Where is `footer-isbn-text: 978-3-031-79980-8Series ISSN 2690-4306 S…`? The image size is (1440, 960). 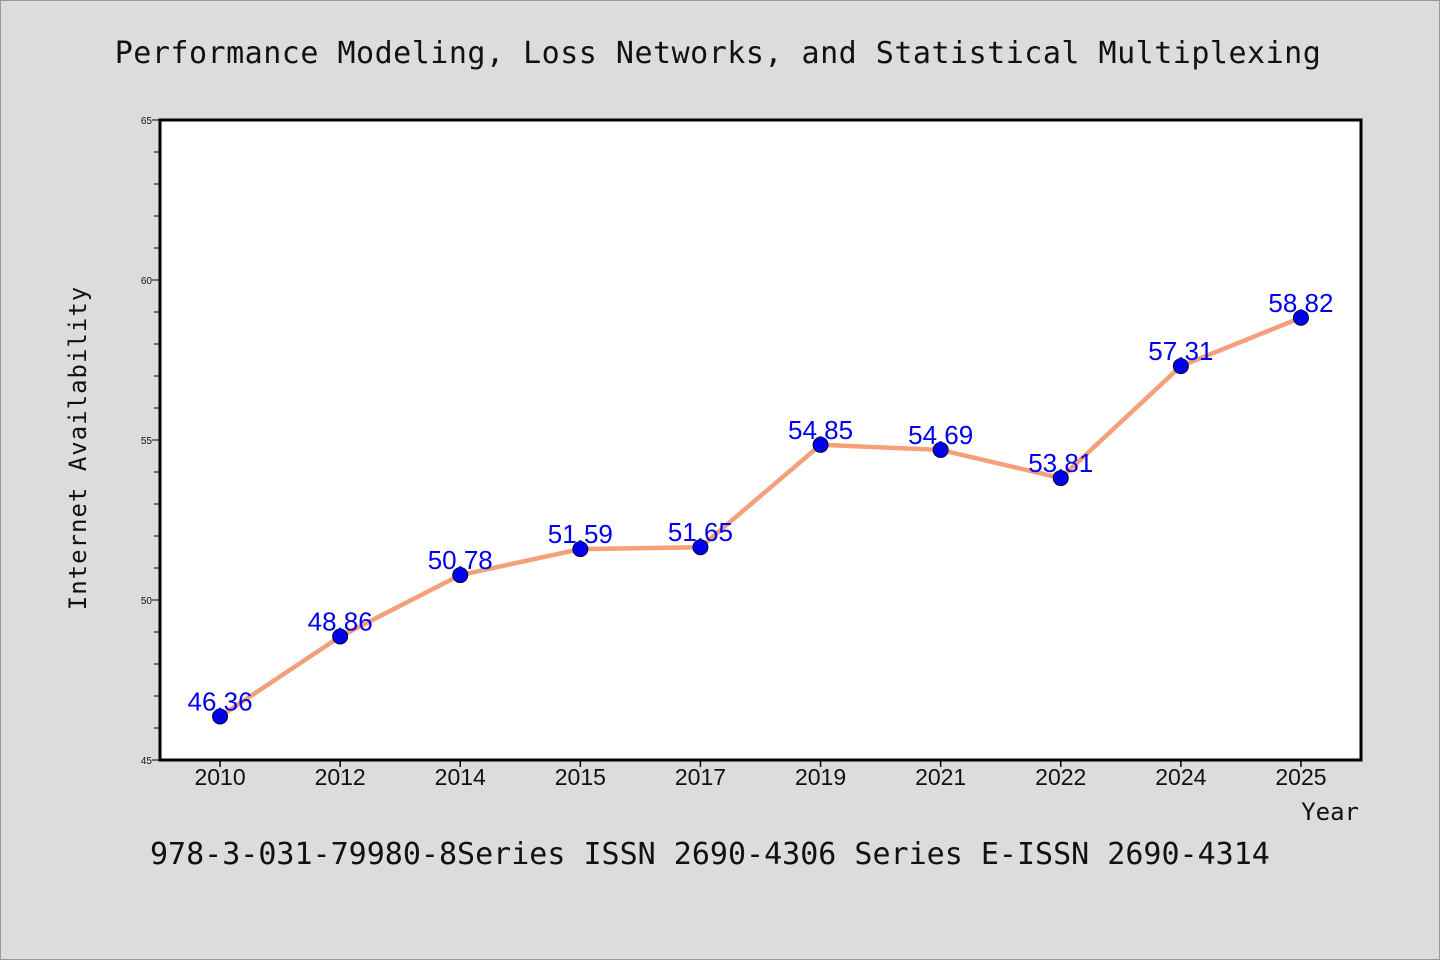 footer-isbn-text: 978-3-031-79980-8Series ISSN 2690-4306 S… is located at coordinates (710, 854).